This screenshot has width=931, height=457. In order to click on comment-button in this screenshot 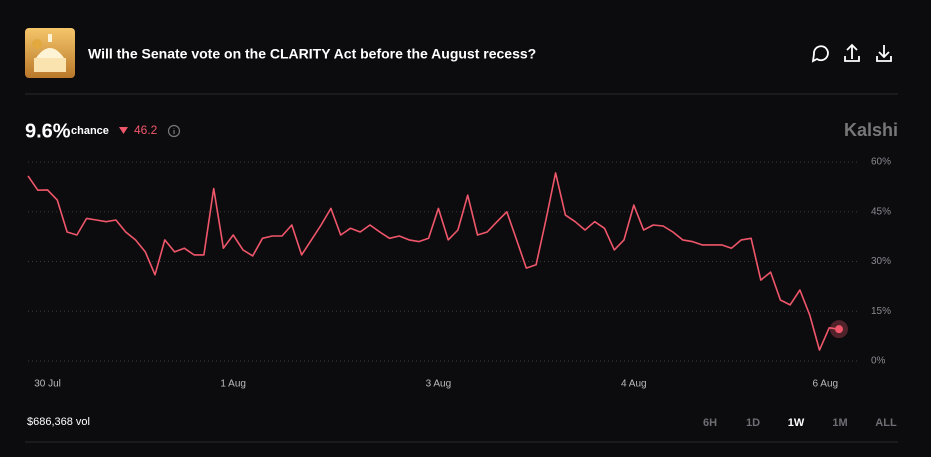, I will do `click(820, 54)`.